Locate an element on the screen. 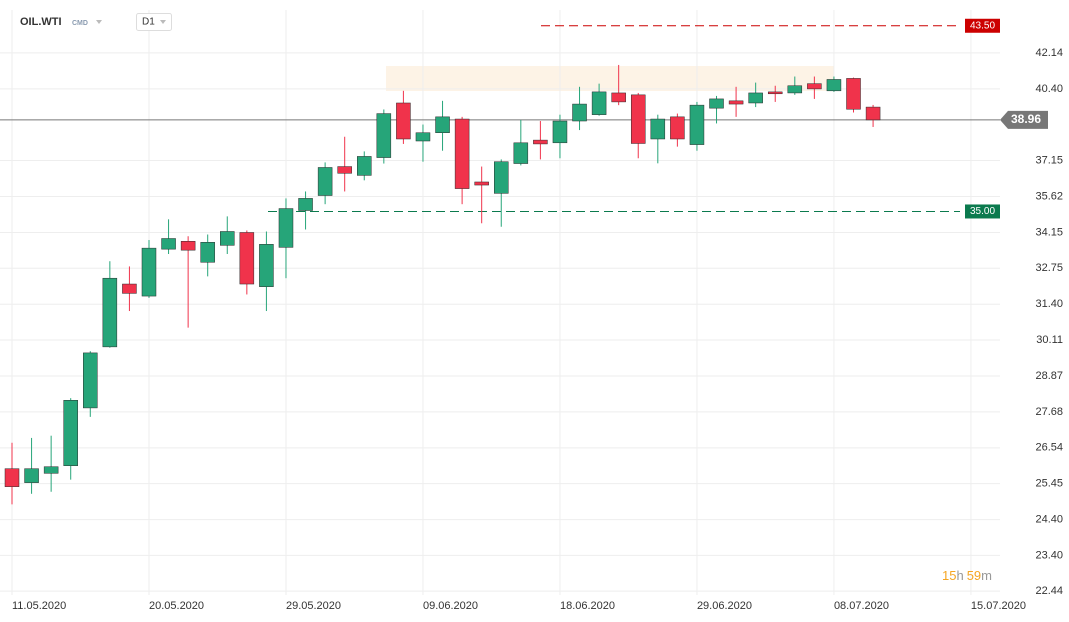 The width and height of the screenshot is (1069, 622). y-tick-label: 24.40 is located at coordinates (1049, 520).